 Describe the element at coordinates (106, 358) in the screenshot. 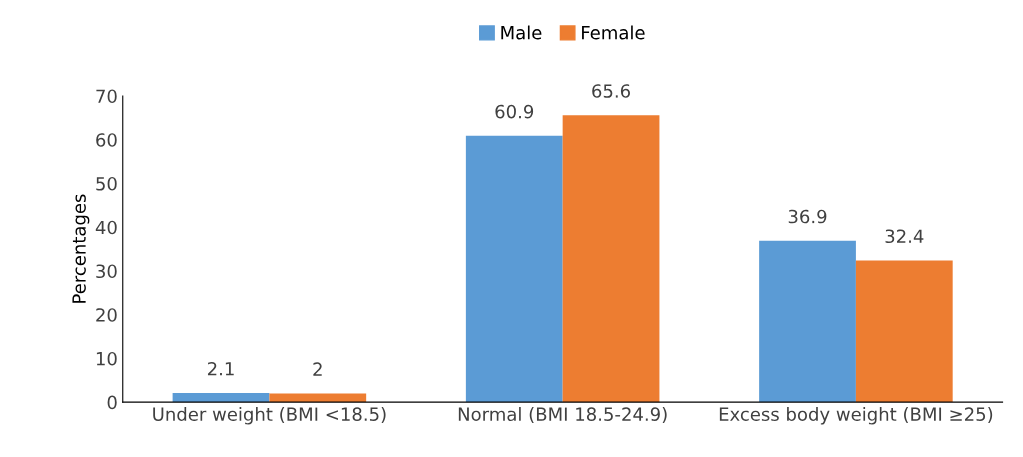

I see `y-tick-label: 10` at that location.